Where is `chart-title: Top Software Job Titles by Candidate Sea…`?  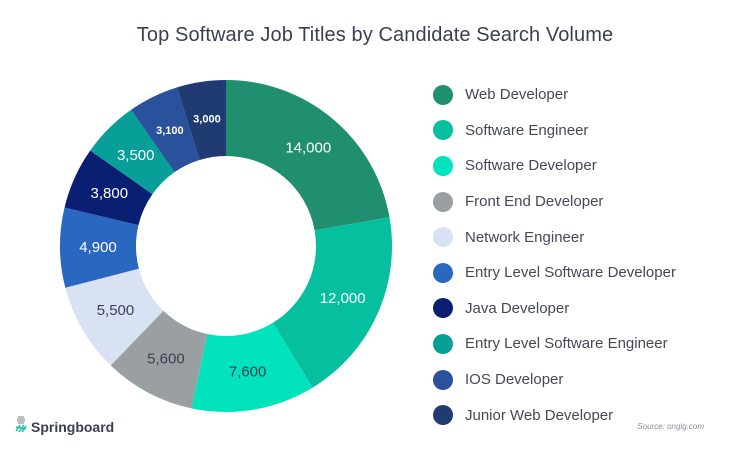
chart-title: Top Software Job Titles by Candidate Sea… is located at coordinates (375, 35).